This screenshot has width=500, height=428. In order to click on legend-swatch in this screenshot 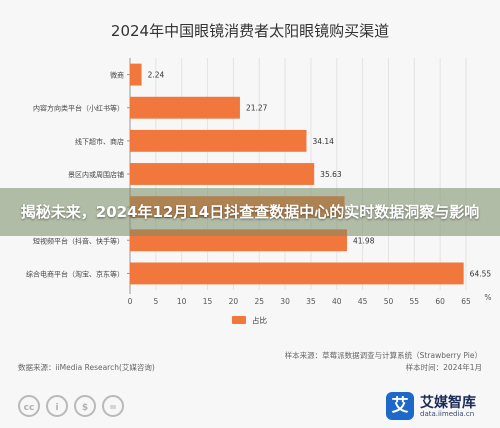, I will do `click(239, 320)`.